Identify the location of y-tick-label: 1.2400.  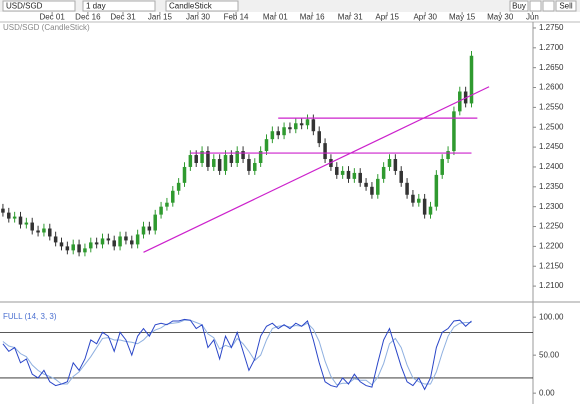
(551, 166).